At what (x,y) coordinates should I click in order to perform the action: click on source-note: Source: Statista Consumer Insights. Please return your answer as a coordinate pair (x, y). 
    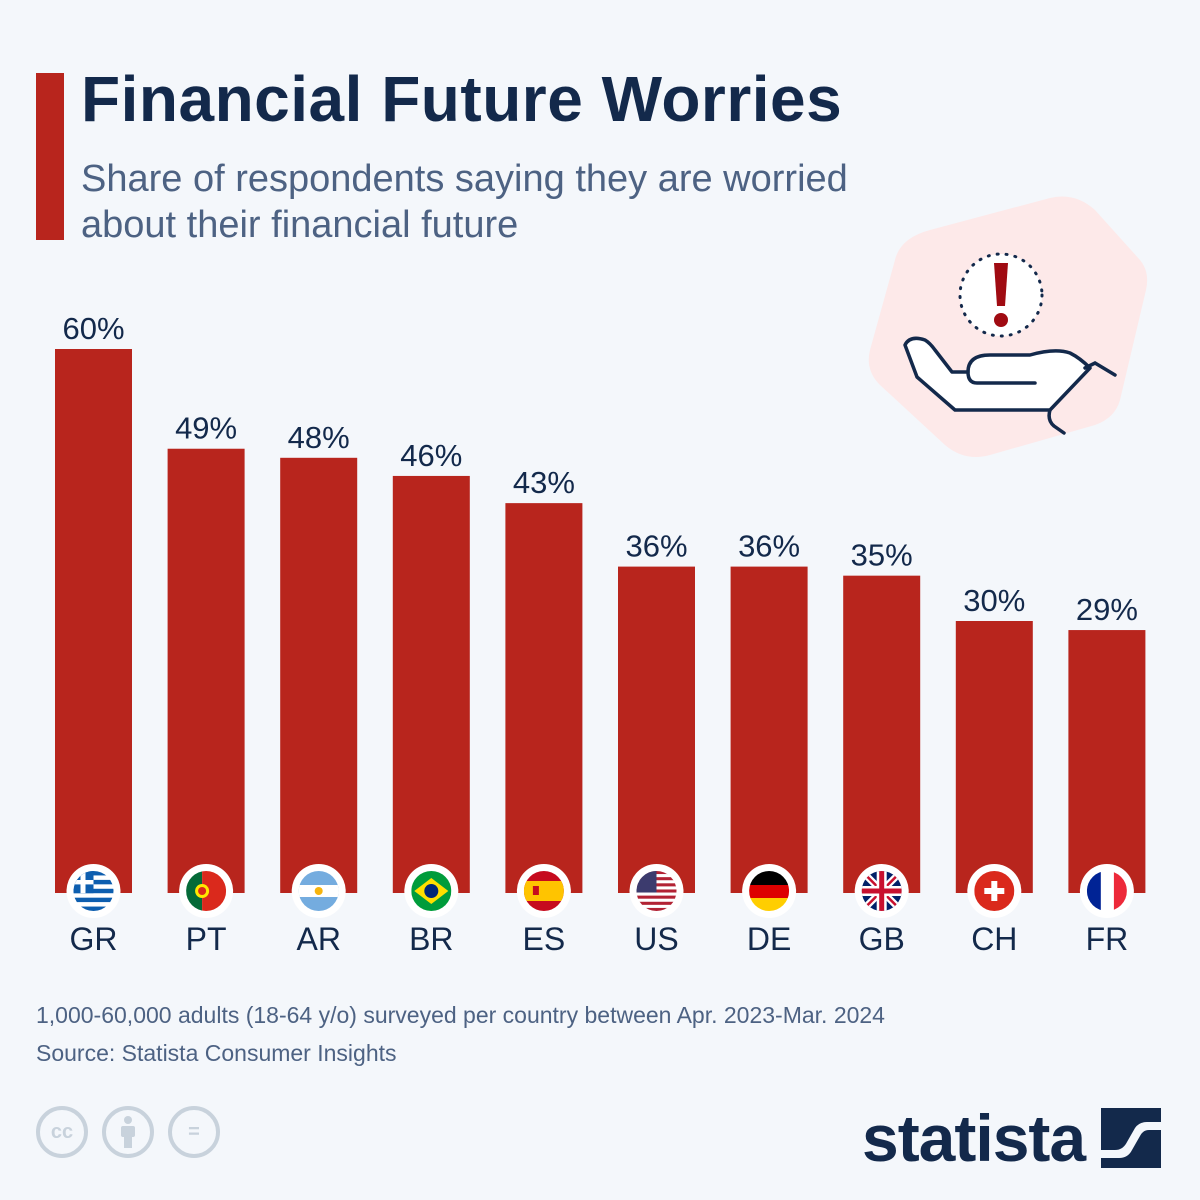
    Looking at the image, I should click on (216, 1053).